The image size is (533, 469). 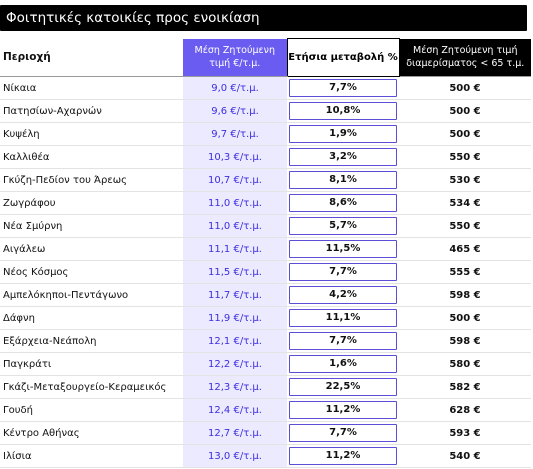 I want to click on change-value: 22,5%, so click(x=343, y=387).